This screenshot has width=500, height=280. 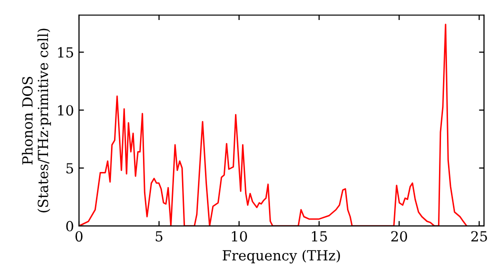 I want to click on x-tick-label: 5, so click(x=159, y=236).